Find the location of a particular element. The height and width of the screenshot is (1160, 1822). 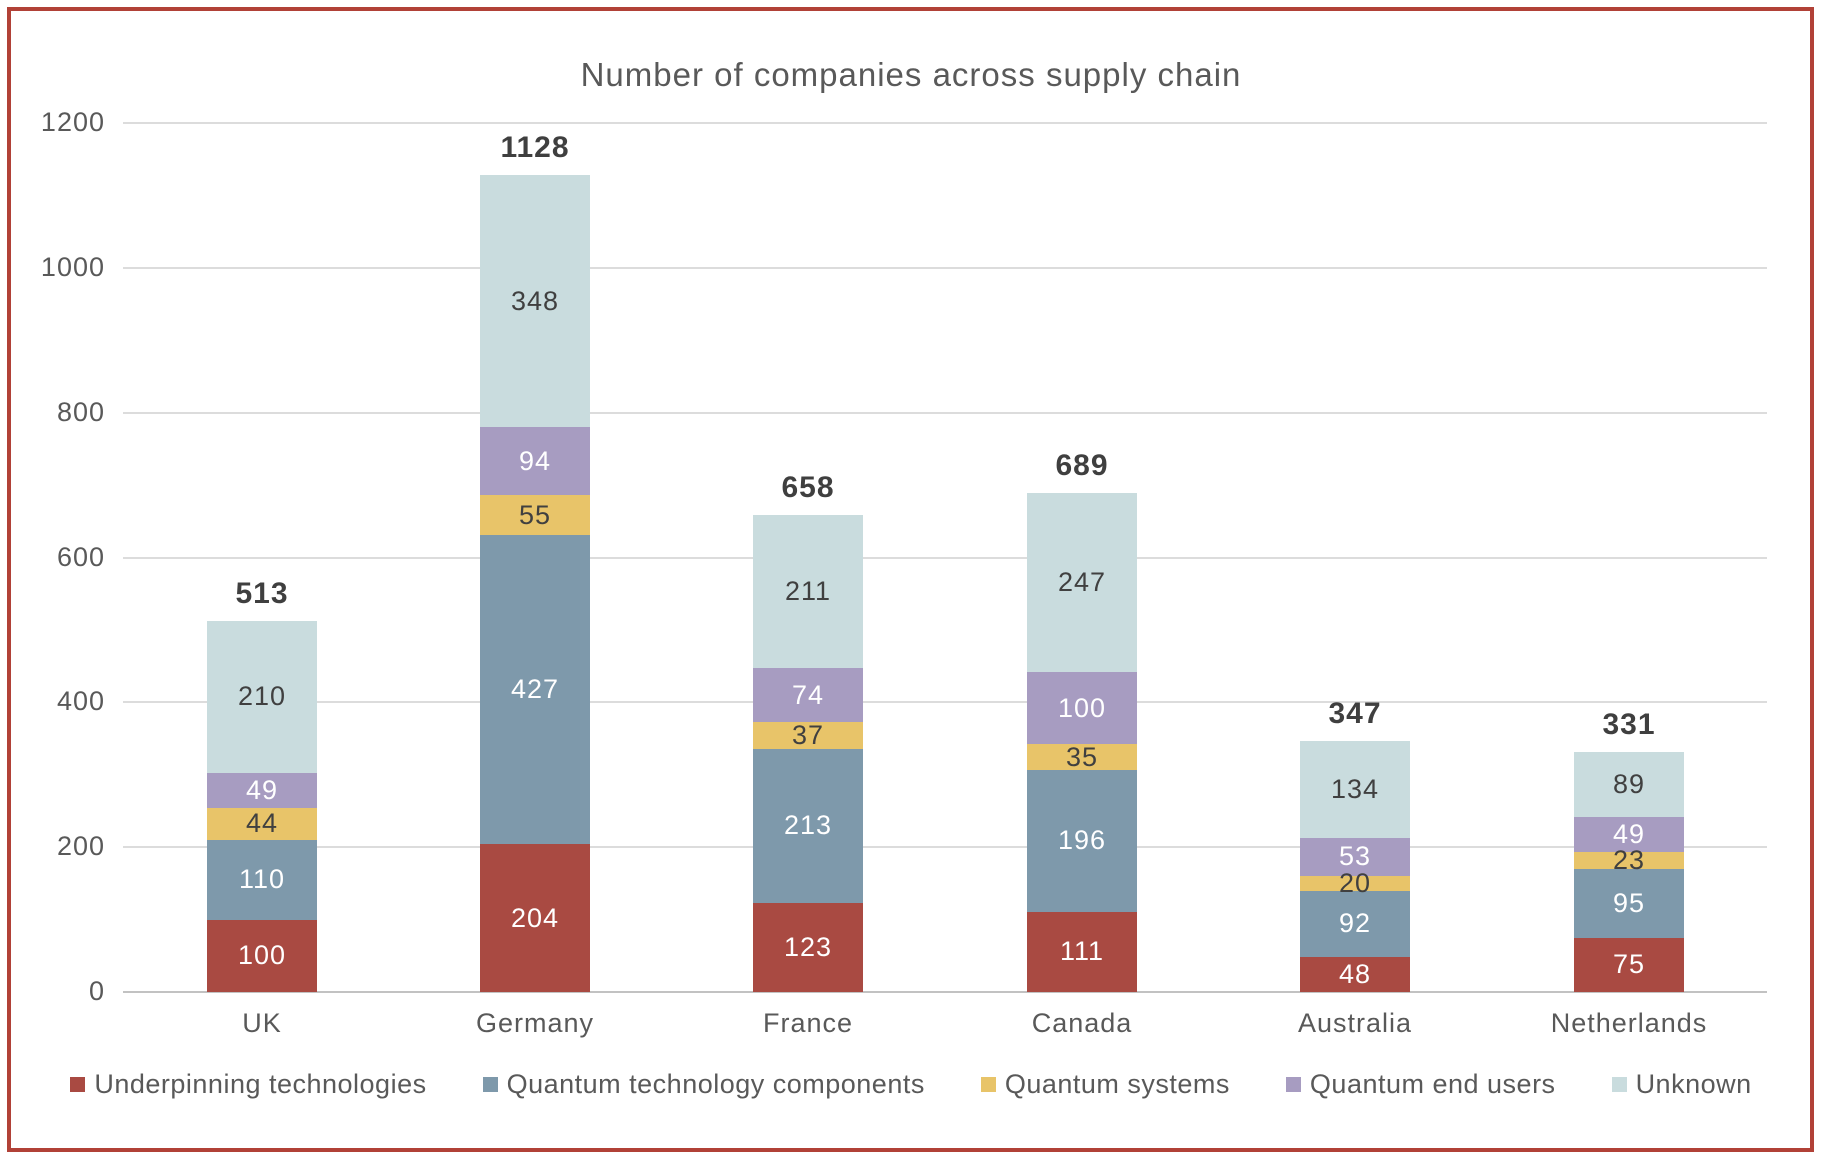

bar-segment-label: 53 is located at coordinates (1355, 856).